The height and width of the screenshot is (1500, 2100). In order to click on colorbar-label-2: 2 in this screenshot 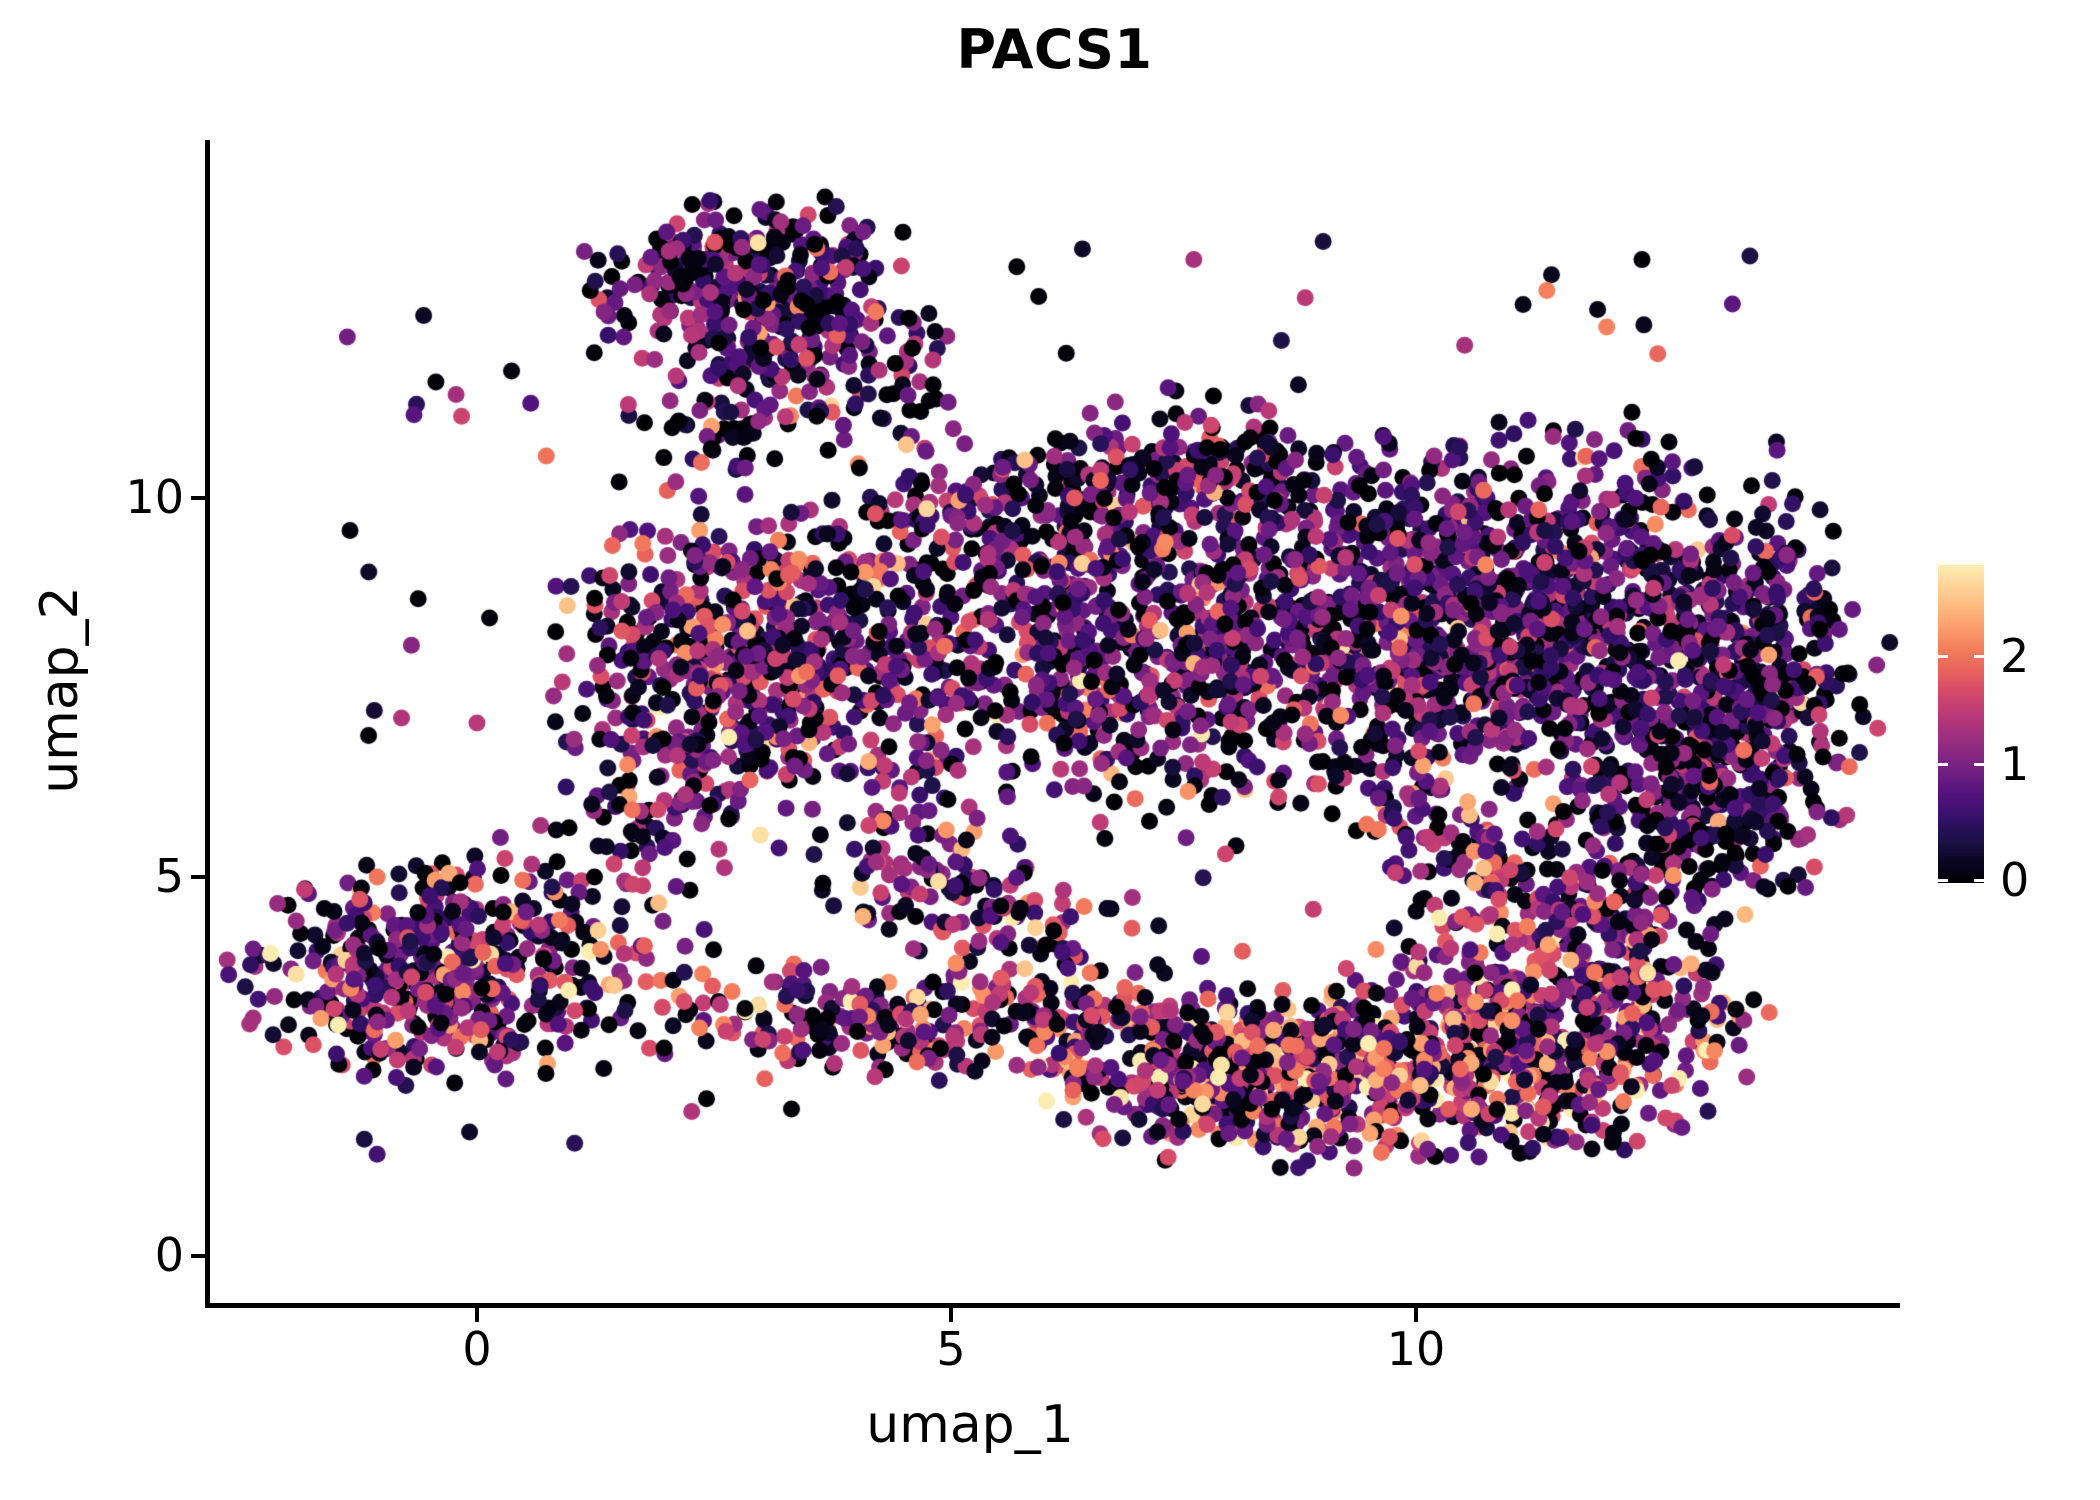, I will do `click(2015, 656)`.